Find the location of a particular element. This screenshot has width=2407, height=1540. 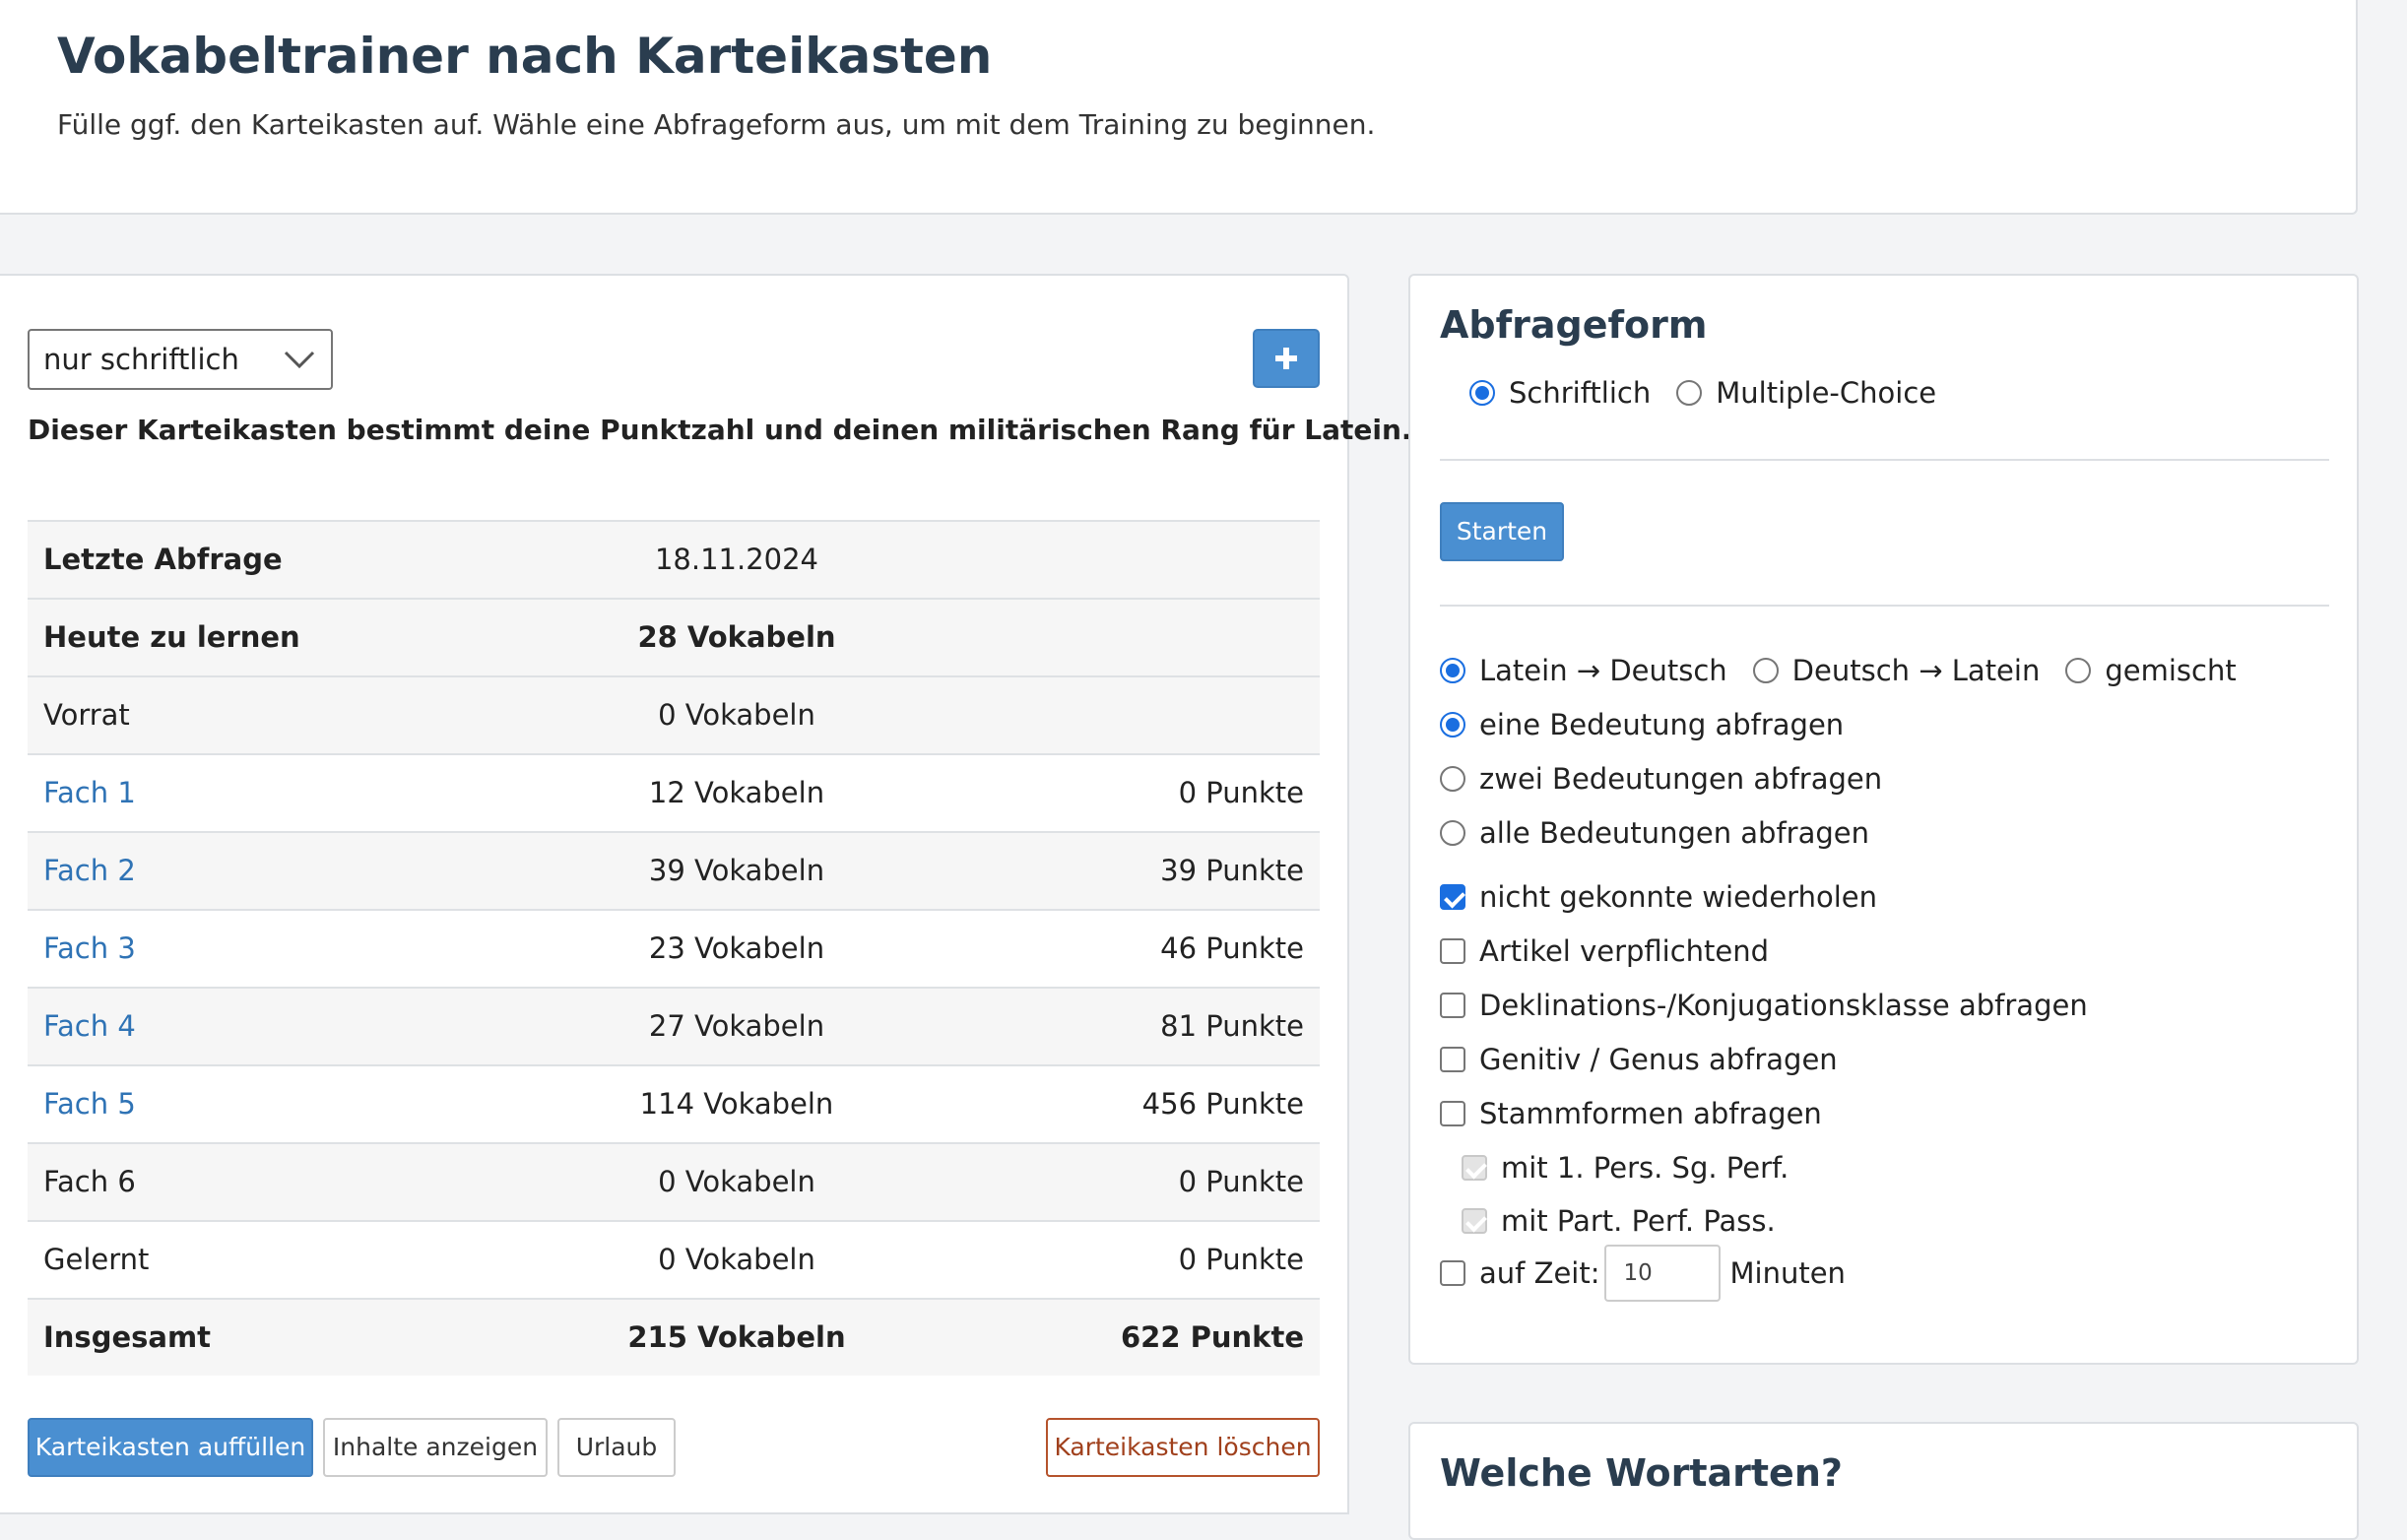

row-value: 18.11.2024 is located at coordinates (736, 559).